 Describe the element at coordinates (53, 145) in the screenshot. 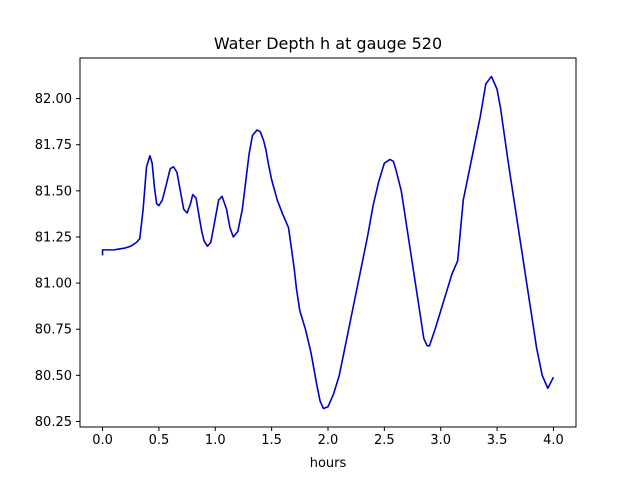

I see `y-tick-label: 81.75` at that location.